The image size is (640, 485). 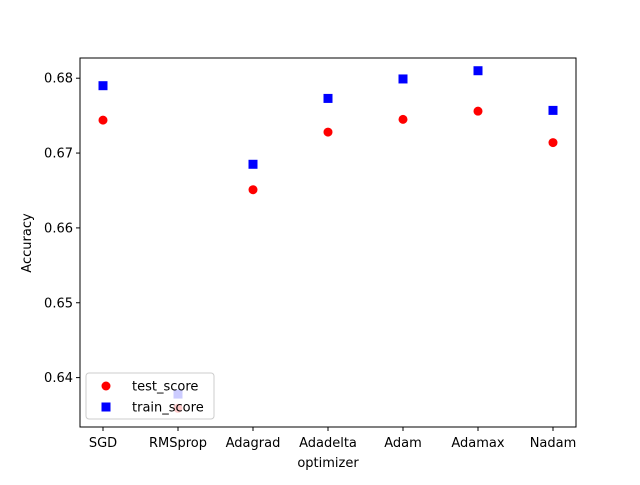 I want to click on legend-label: test_score, so click(x=165, y=387).